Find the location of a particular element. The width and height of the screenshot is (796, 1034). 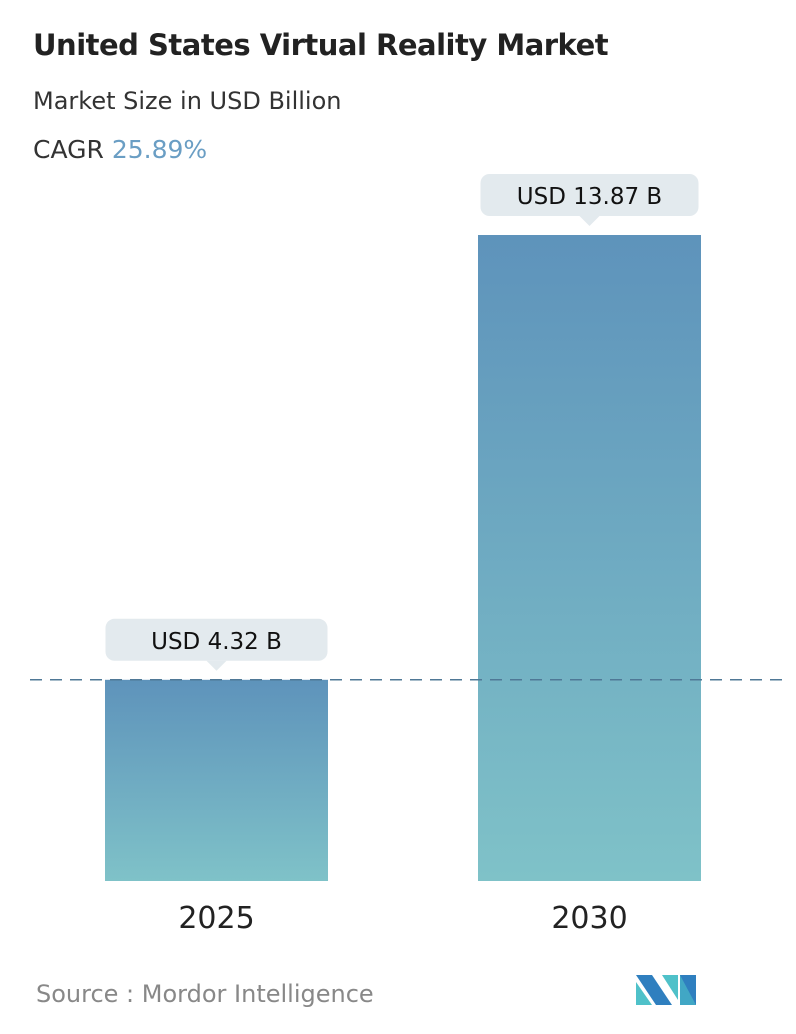

cagr: CAGR 25.89% is located at coordinates (120, 149).